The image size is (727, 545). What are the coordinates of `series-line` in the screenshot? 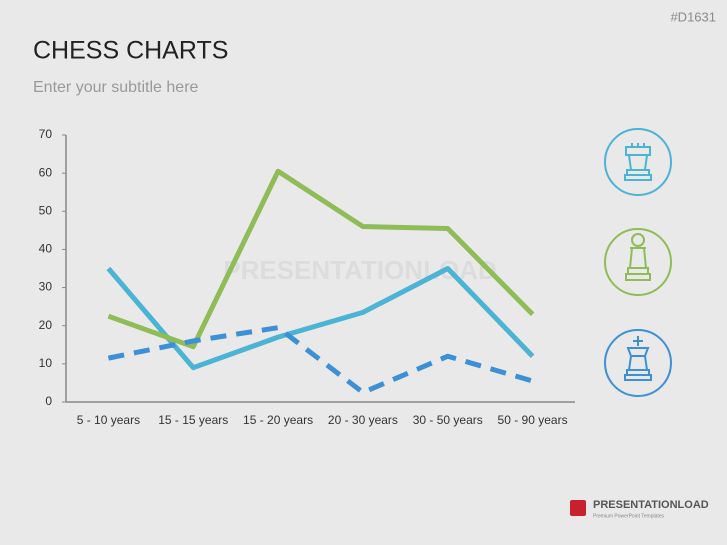 It's located at (320, 318).